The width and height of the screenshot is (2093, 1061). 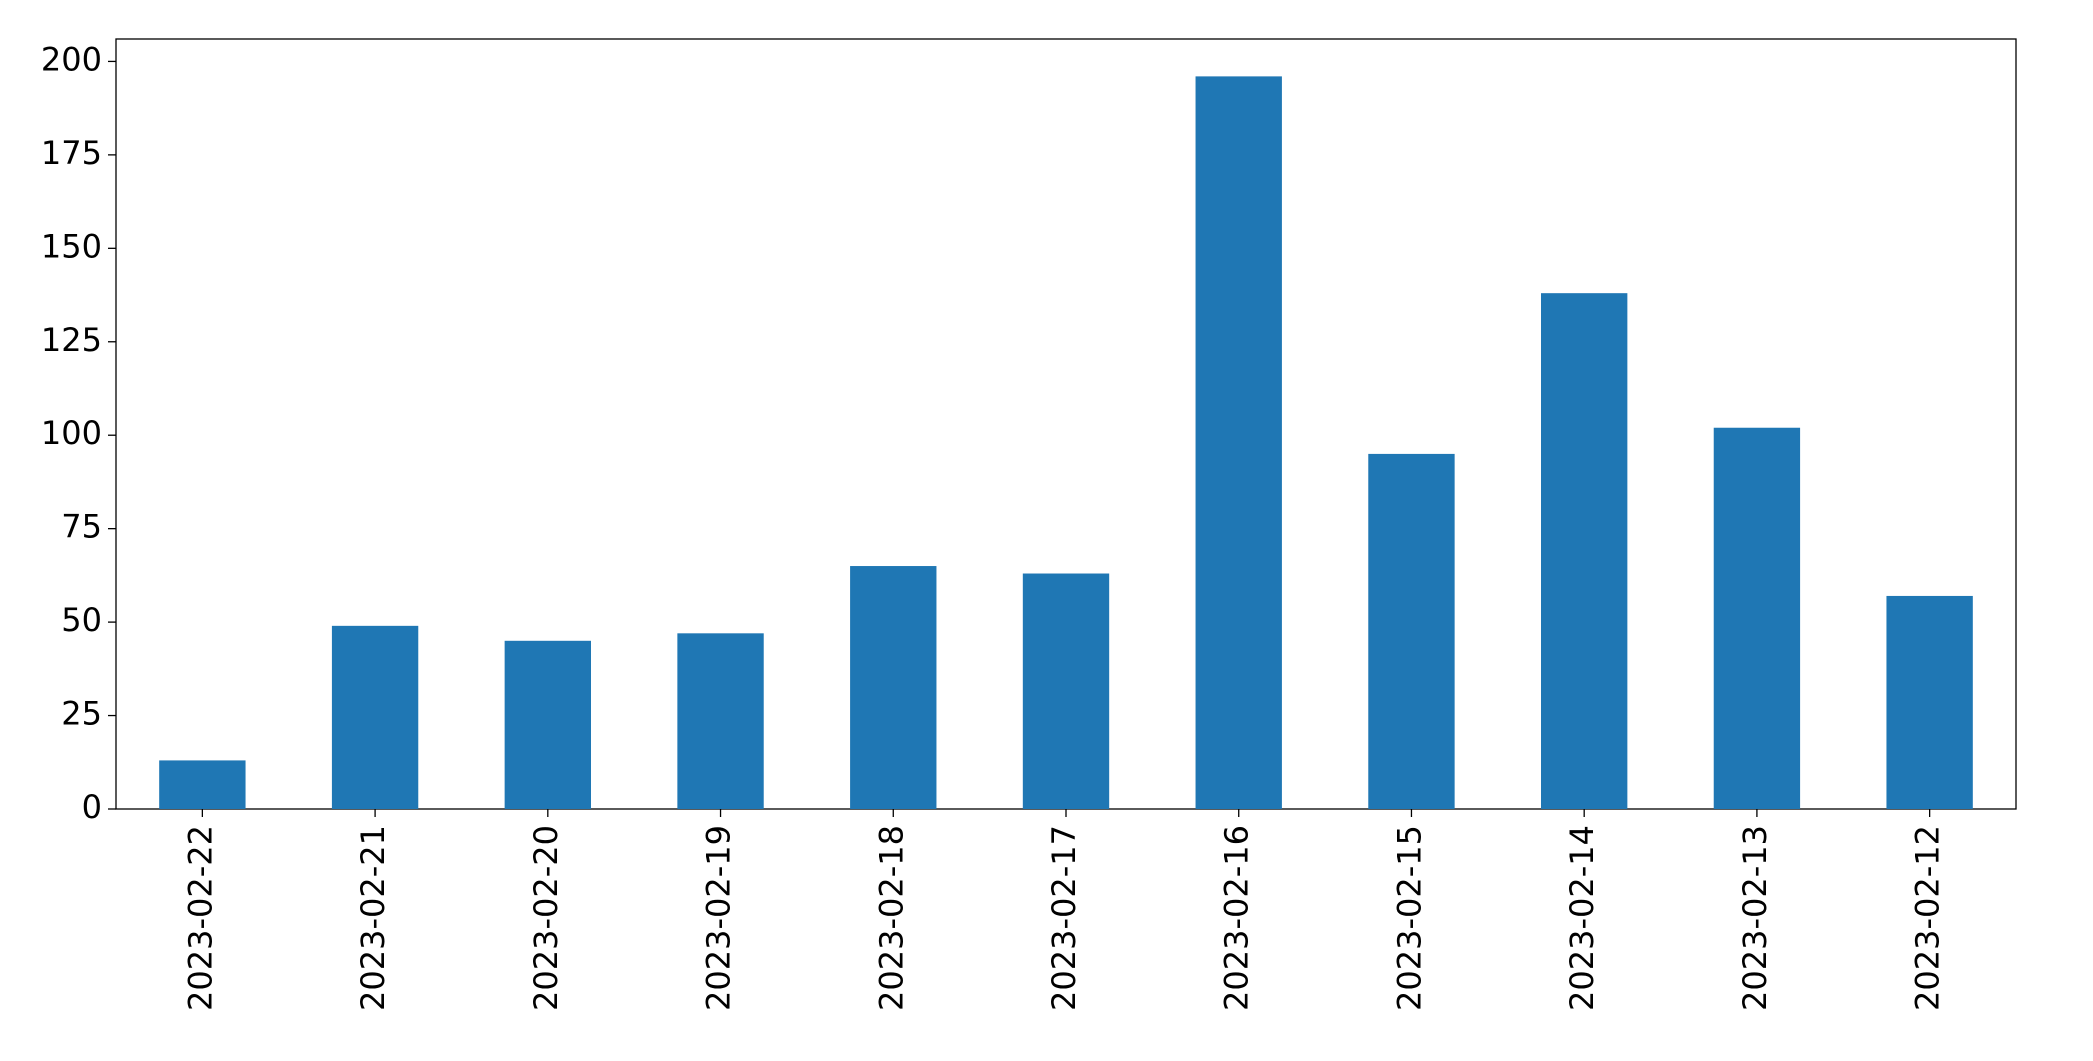 I want to click on y-tick-label: 150, so click(x=71, y=246).